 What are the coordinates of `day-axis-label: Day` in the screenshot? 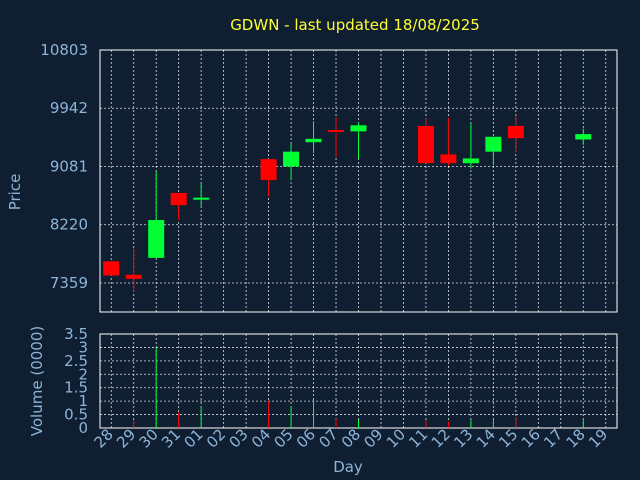 It's located at (348, 467).